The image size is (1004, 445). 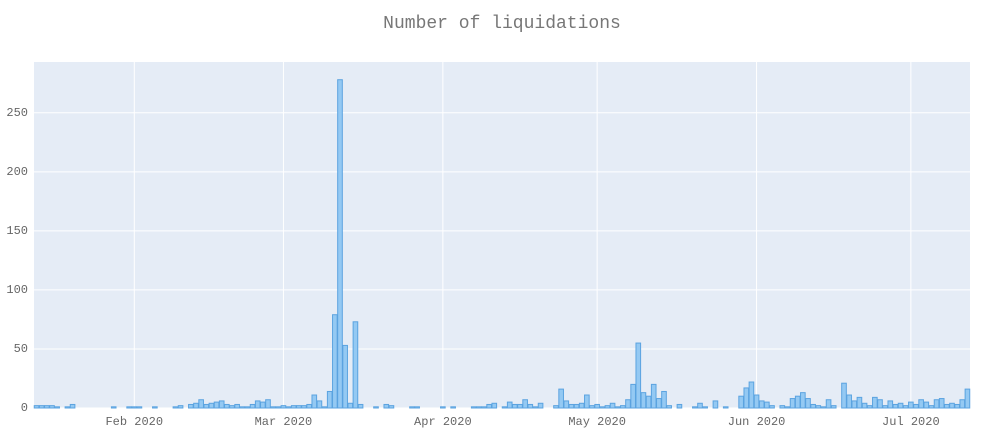 I want to click on chart-title: Number of liquidations, so click(x=502, y=24).